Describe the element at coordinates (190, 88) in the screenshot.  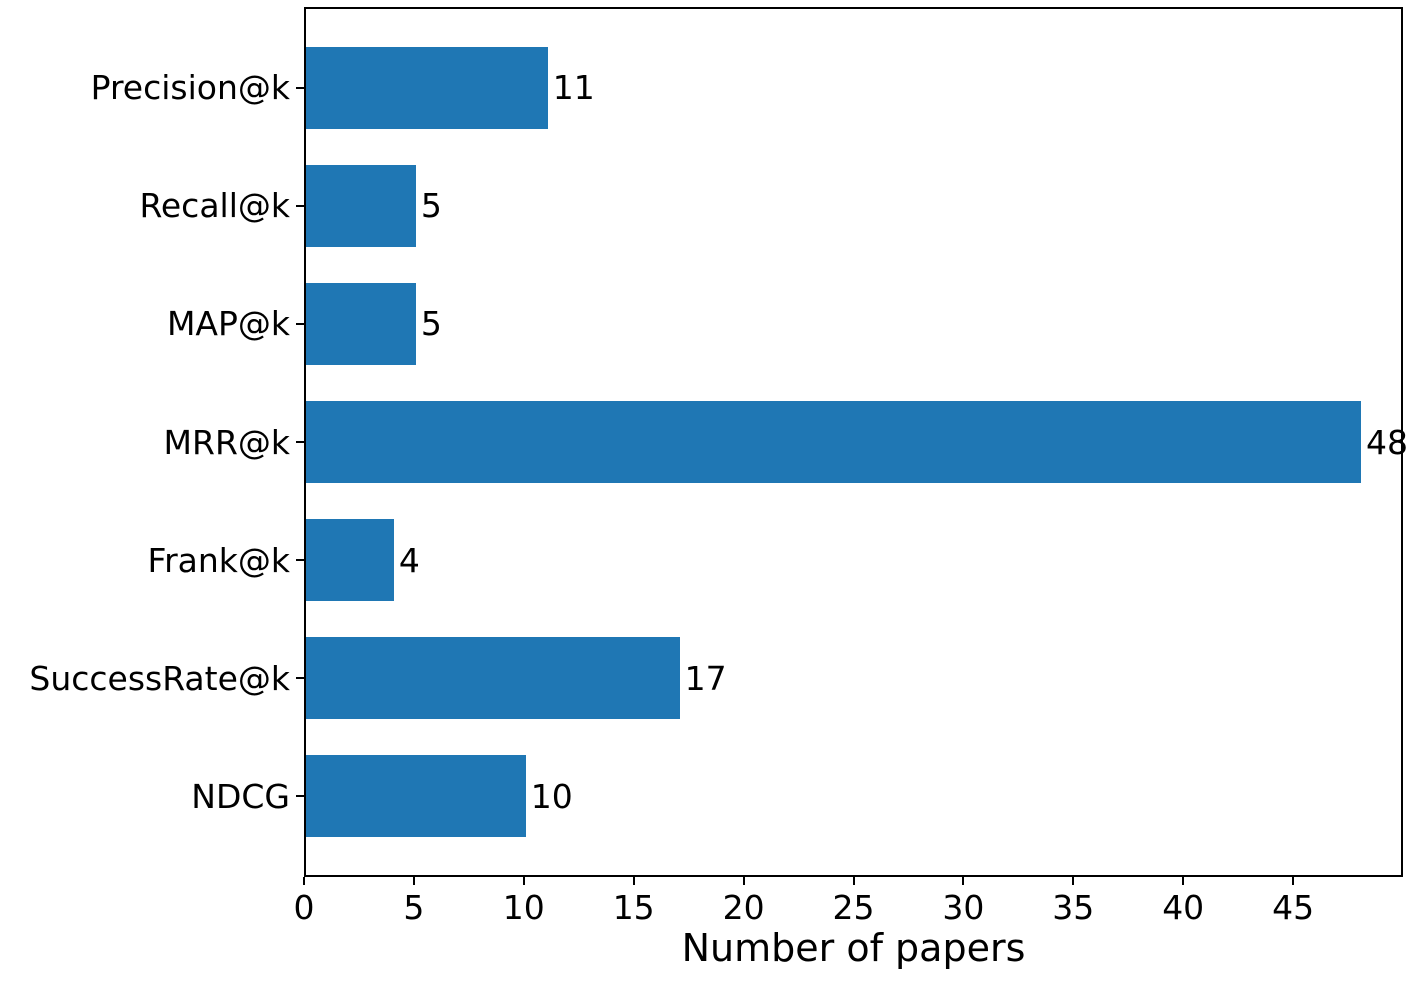
I see `y-axis-category-label: Precision@k` at that location.